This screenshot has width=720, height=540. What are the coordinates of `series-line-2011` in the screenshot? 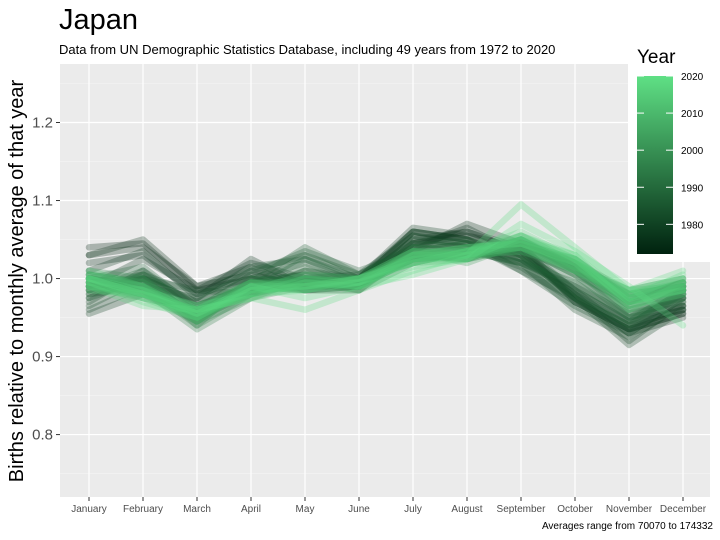 It's located at (386, 280).